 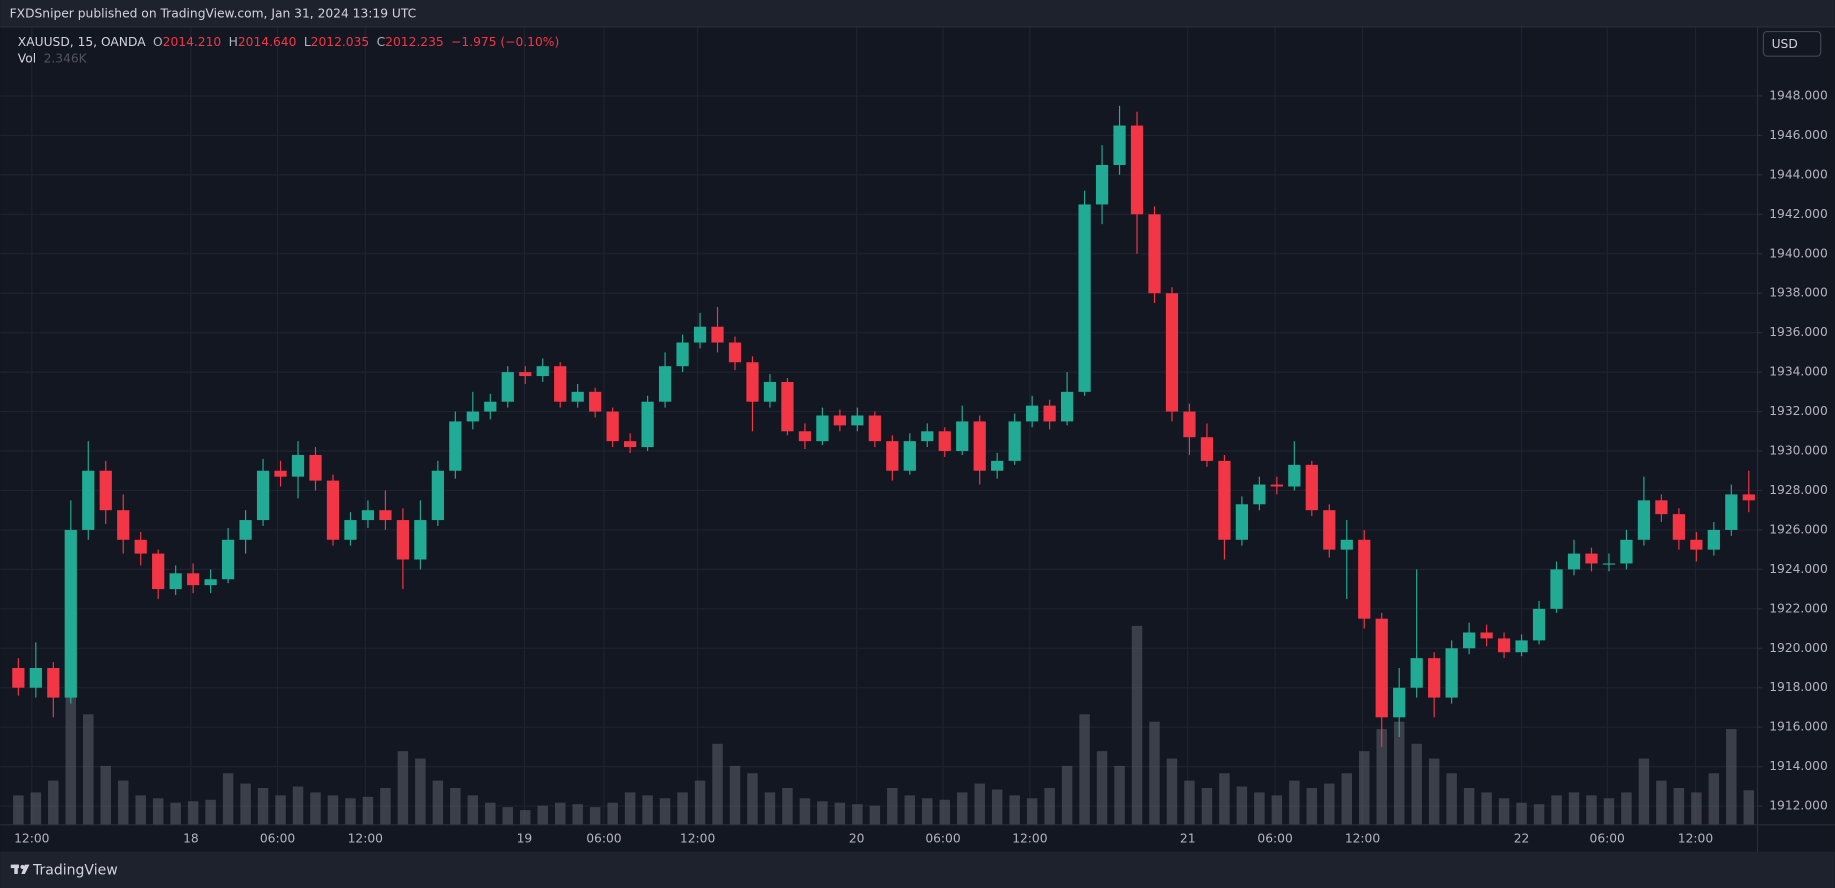 I want to click on y-tick-label: 1916.000, so click(x=1798, y=727).